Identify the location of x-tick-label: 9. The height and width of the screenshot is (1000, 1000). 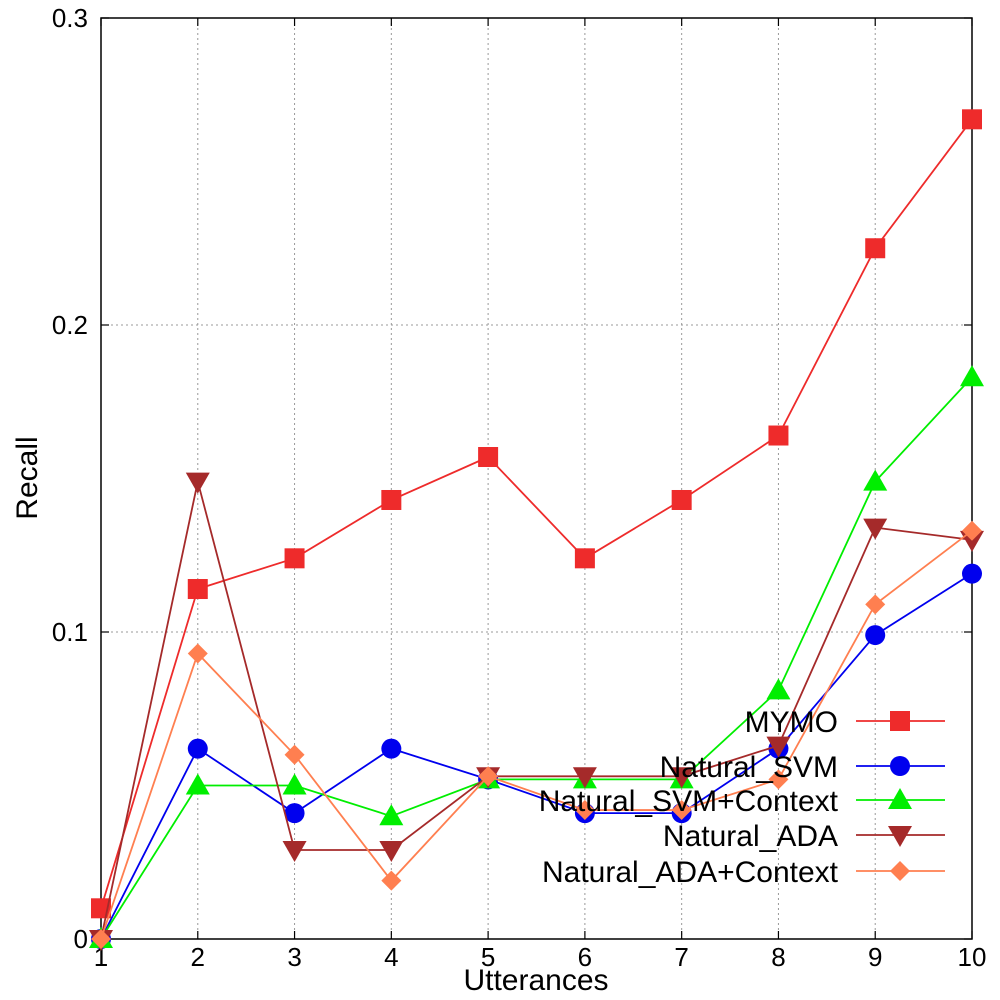
(875, 957).